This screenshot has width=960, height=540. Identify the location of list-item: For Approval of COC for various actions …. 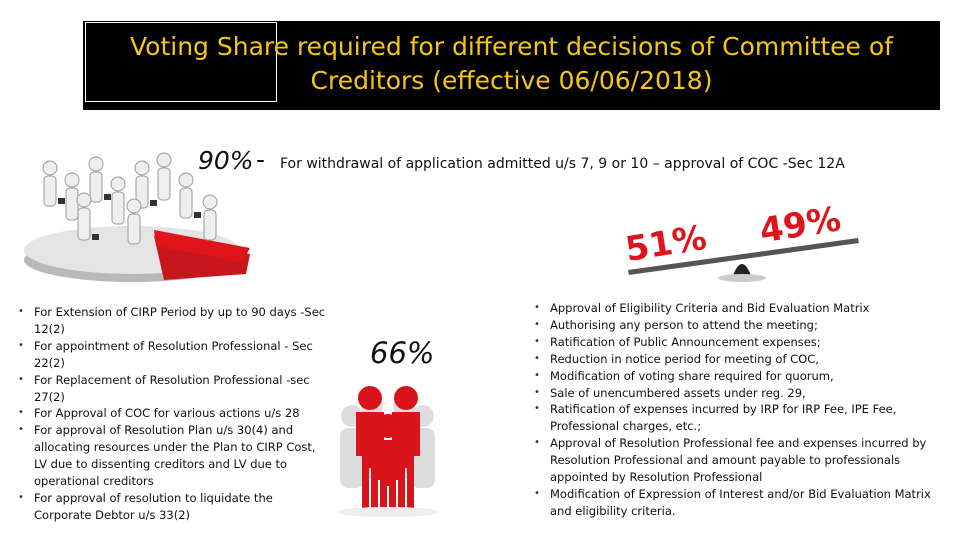
(173, 413).